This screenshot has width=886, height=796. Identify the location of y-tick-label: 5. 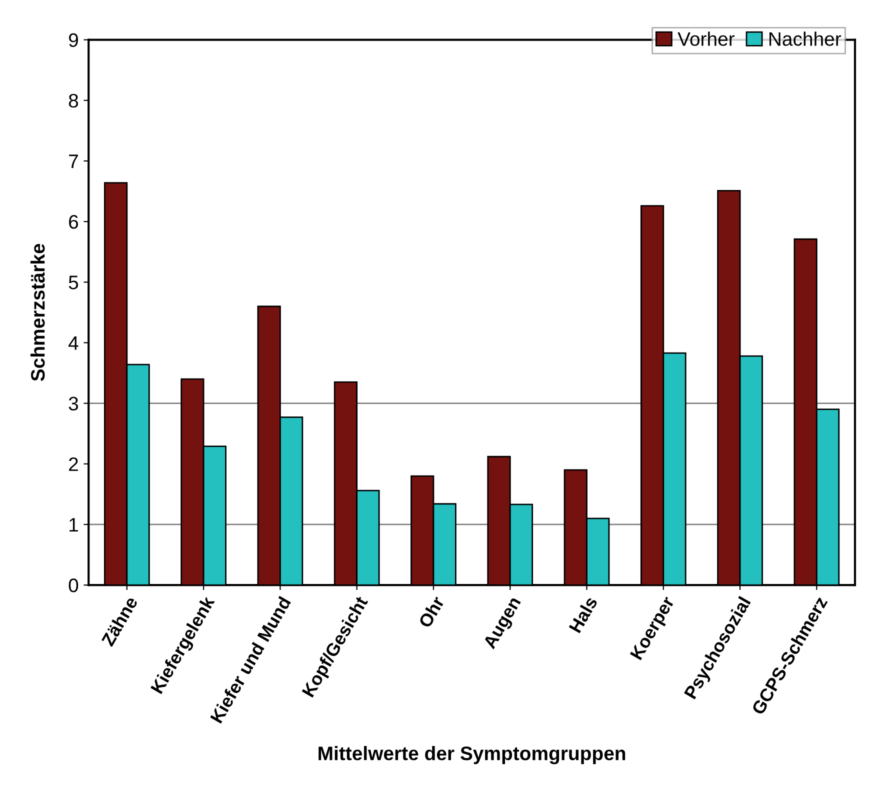
(73, 283).